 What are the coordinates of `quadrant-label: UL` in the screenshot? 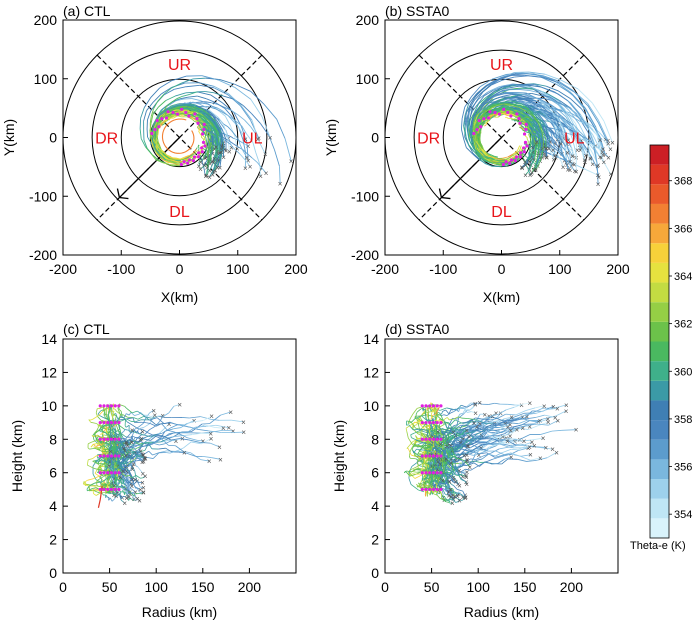 It's located at (252, 139).